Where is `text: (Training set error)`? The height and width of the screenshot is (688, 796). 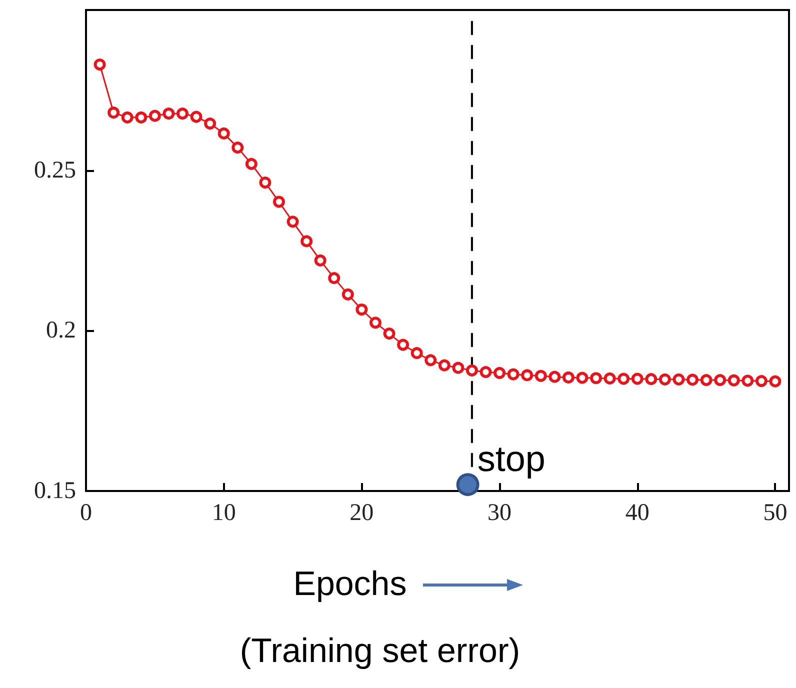
text: (Training set error) is located at coordinates (380, 651).